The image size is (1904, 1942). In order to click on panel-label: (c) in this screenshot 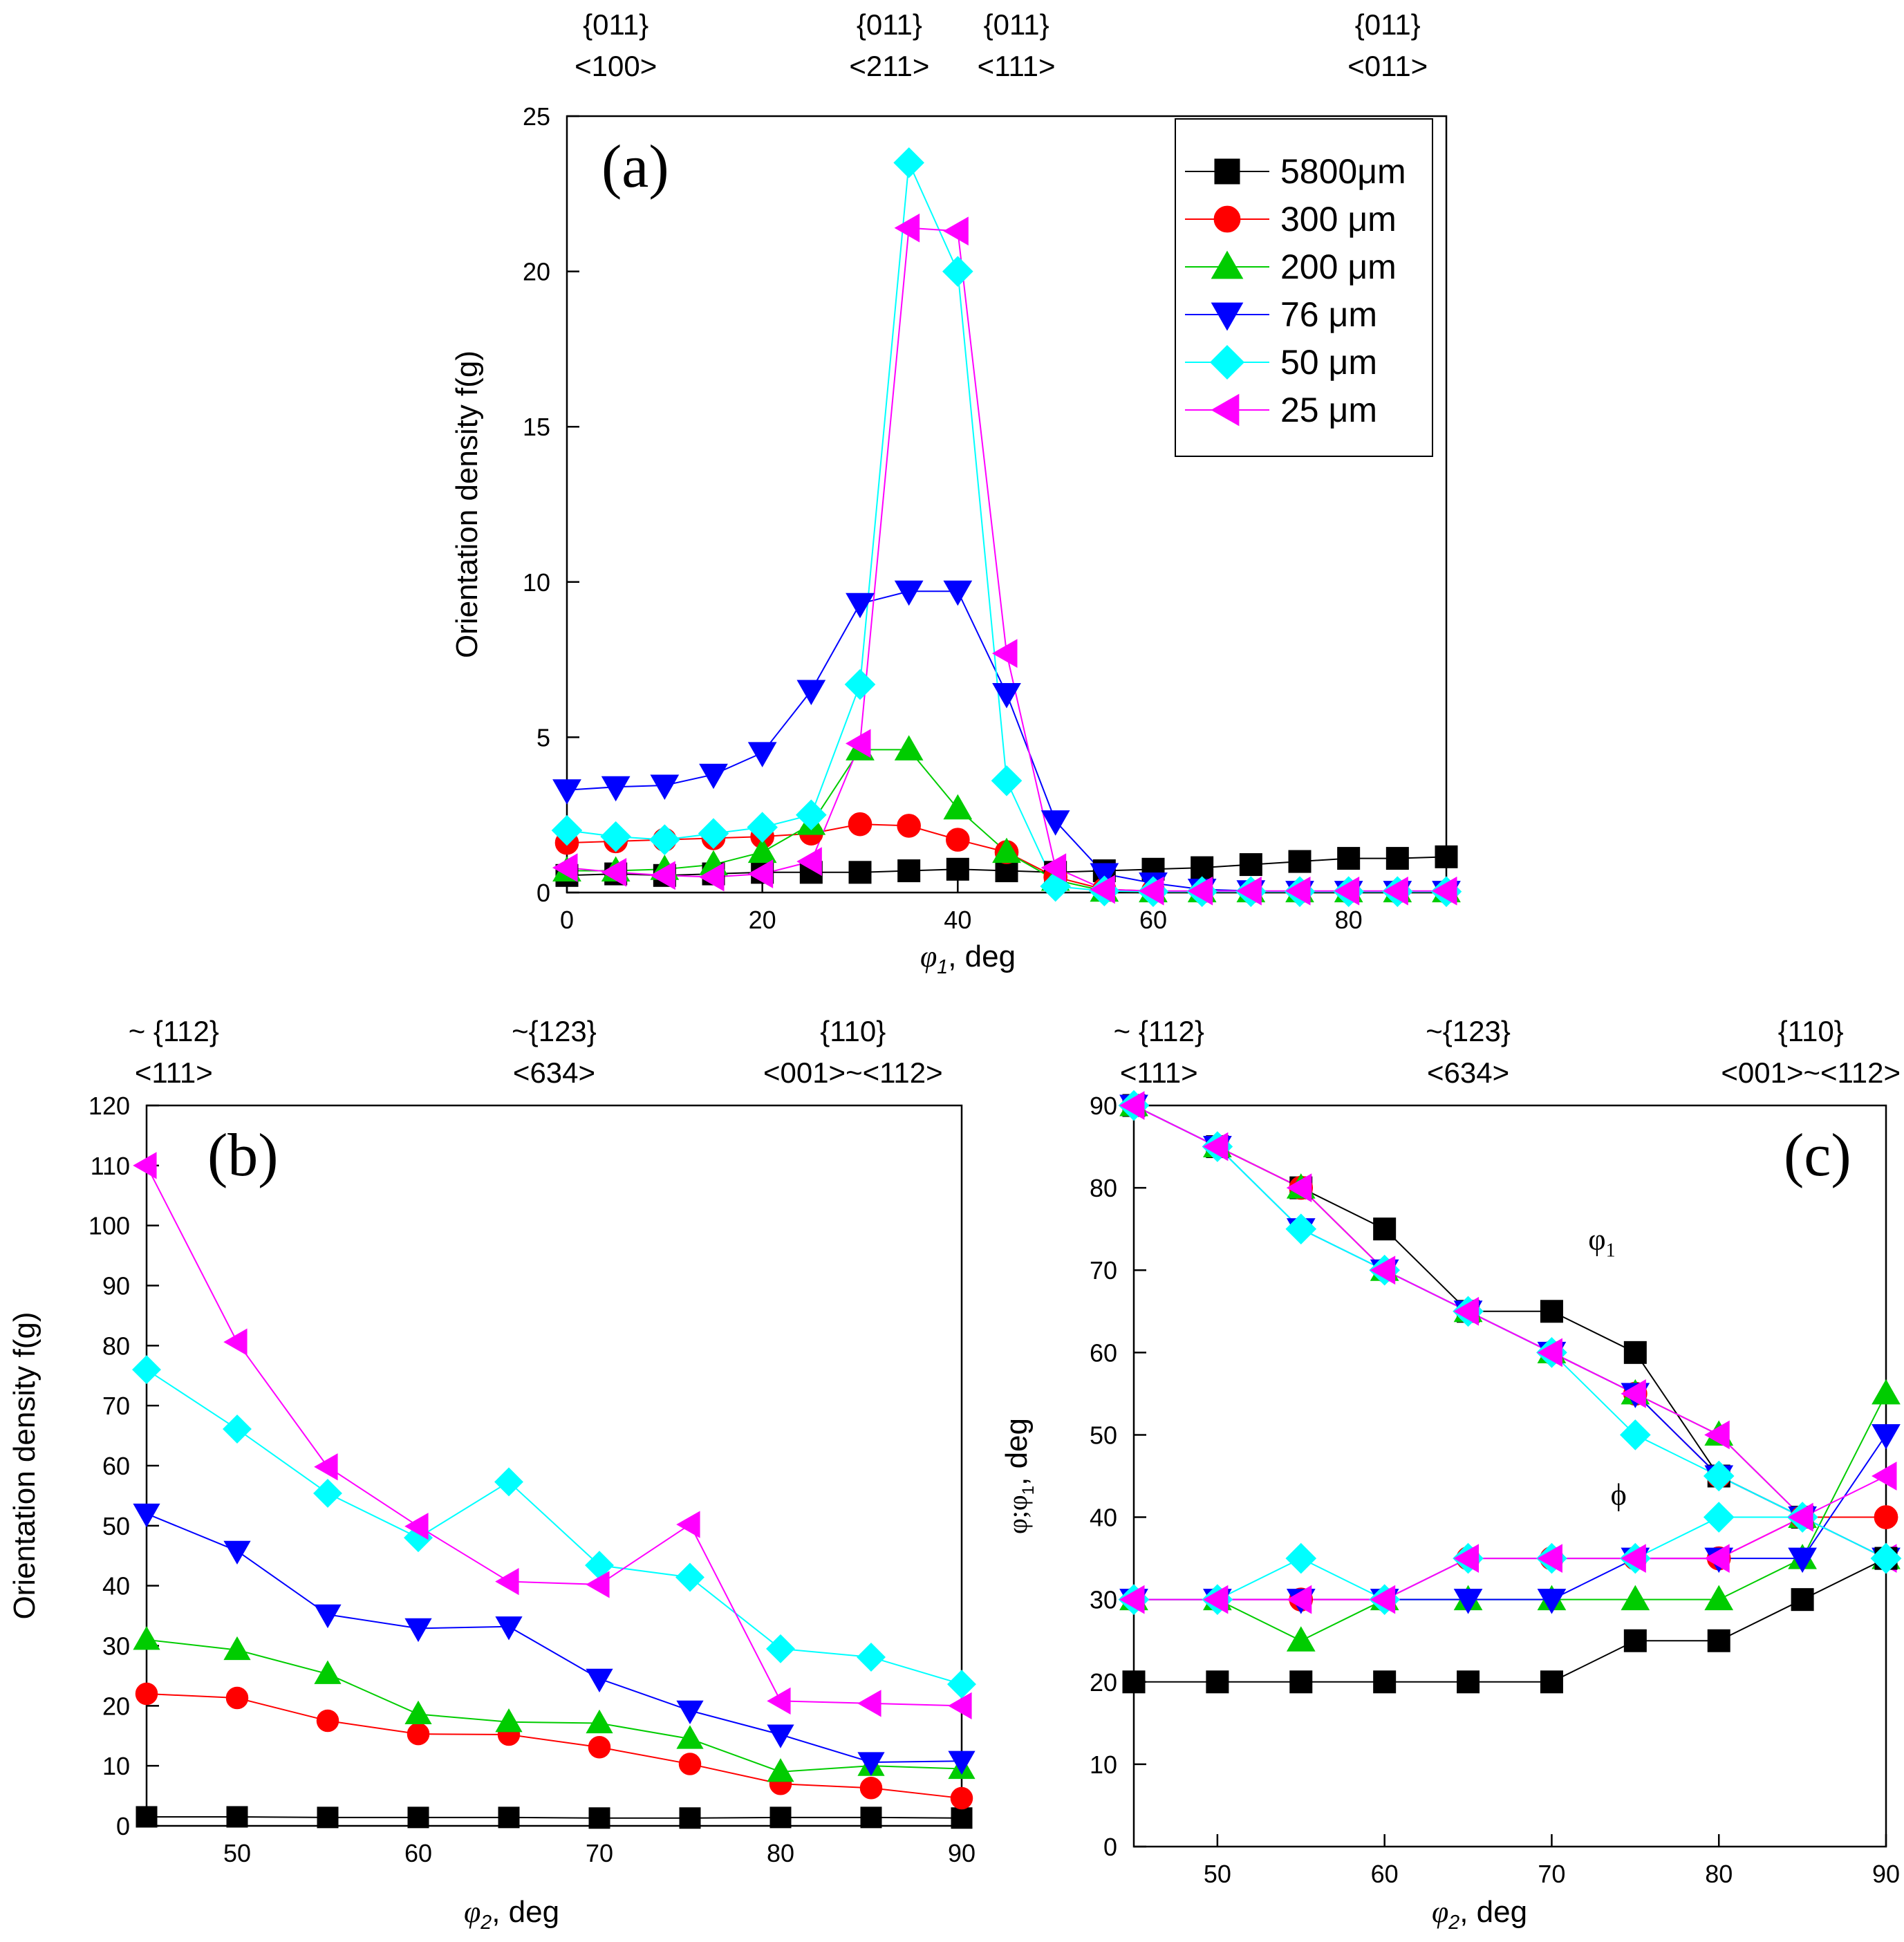, I will do `click(1817, 1155)`.